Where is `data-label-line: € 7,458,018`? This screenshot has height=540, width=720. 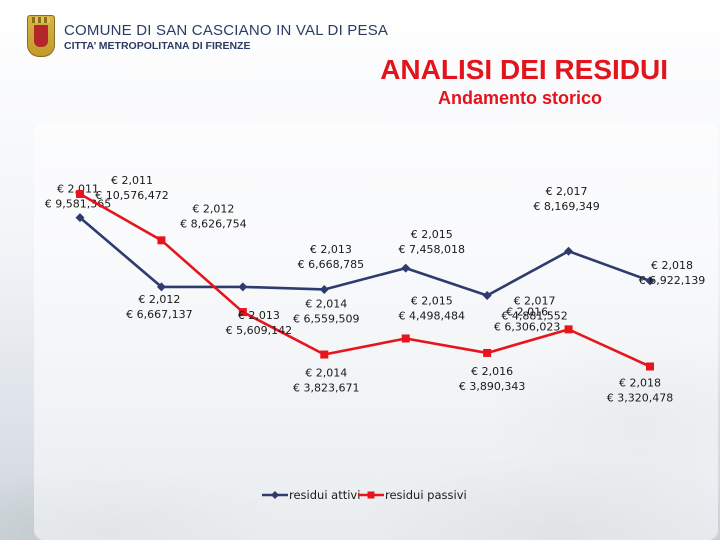
data-label-line: € 7,458,018 is located at coordinates (431, 249).